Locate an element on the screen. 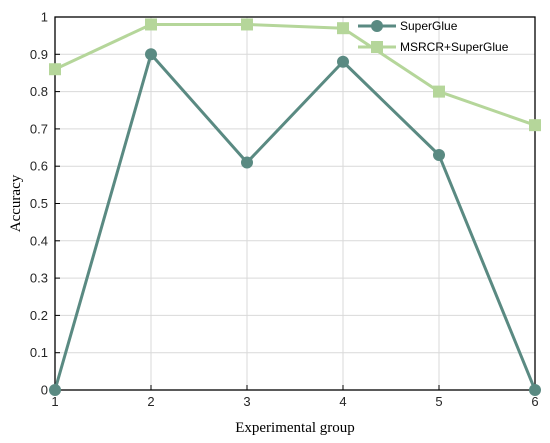 This screenshot has height=443, width=550. x-tick-label: 6 is located at coordinates (534, 401).